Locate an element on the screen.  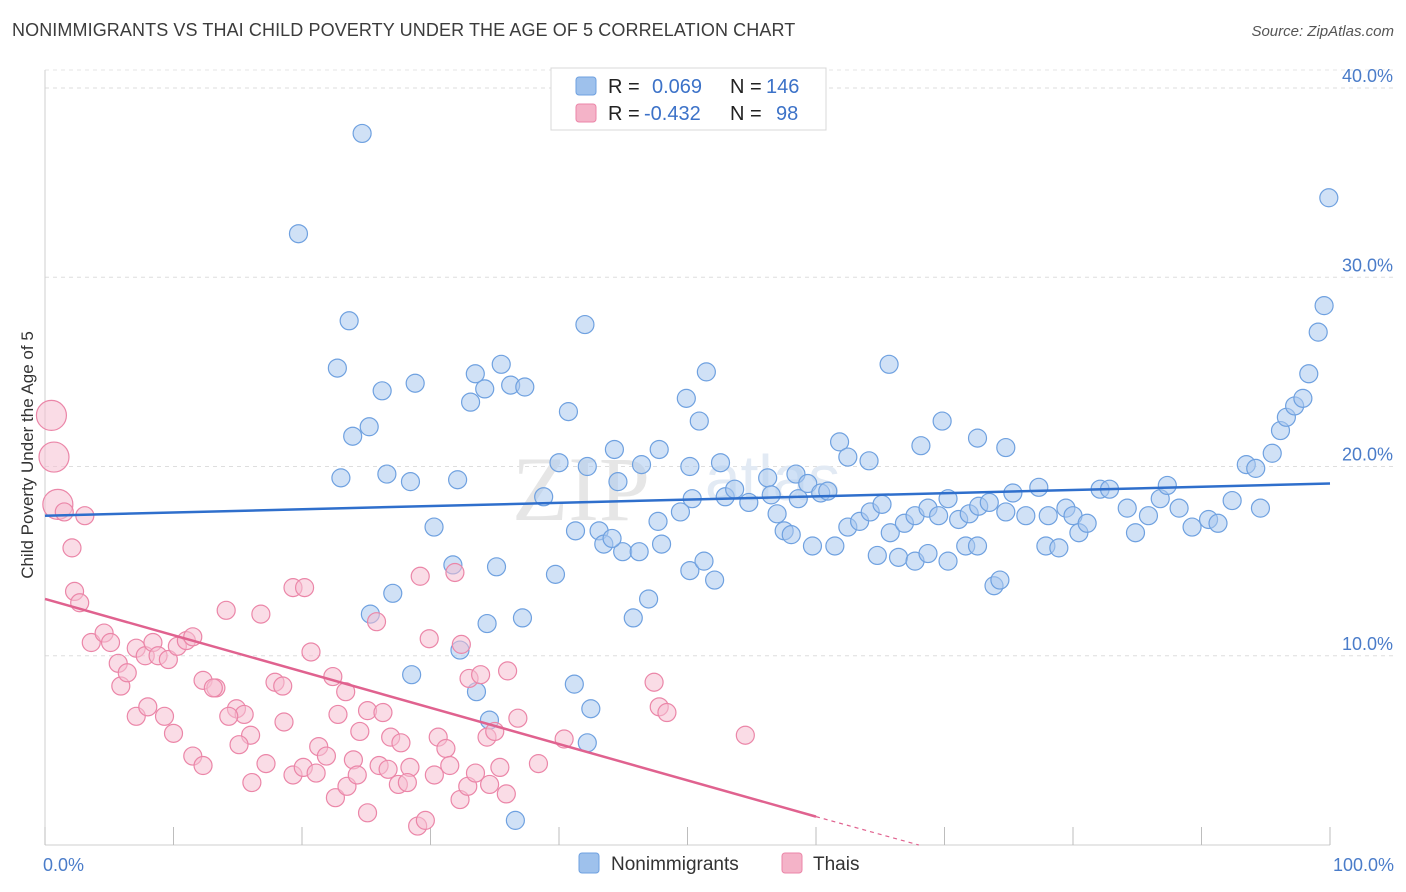
bottom-legend-label-nonimmigrants: Nonimmigrants is located at coordinates (675, 864).